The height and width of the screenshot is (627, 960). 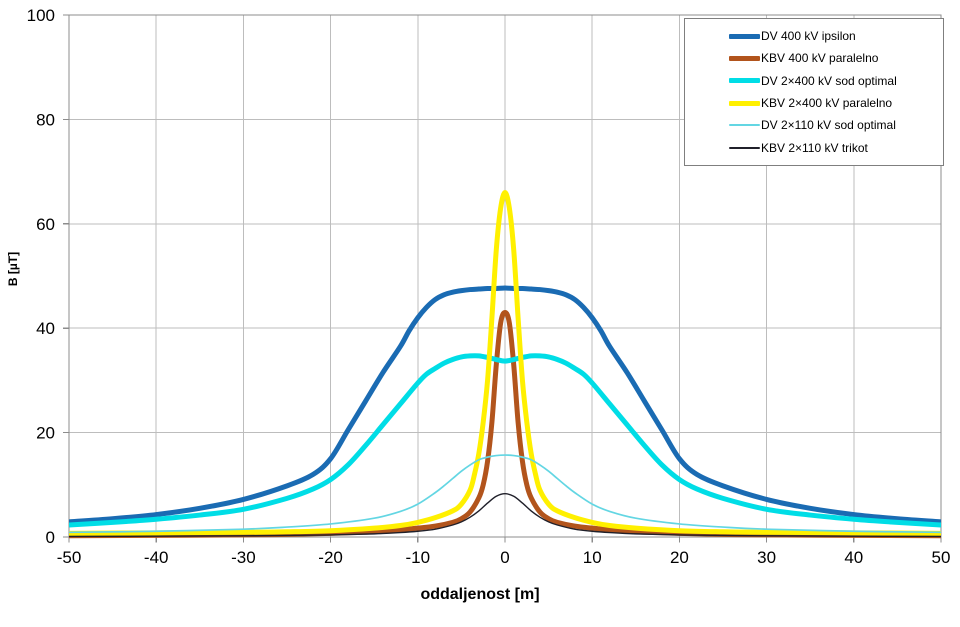 I want to click on legend-label: DV 400 kV ipsilon, so click(x=808, y=36).